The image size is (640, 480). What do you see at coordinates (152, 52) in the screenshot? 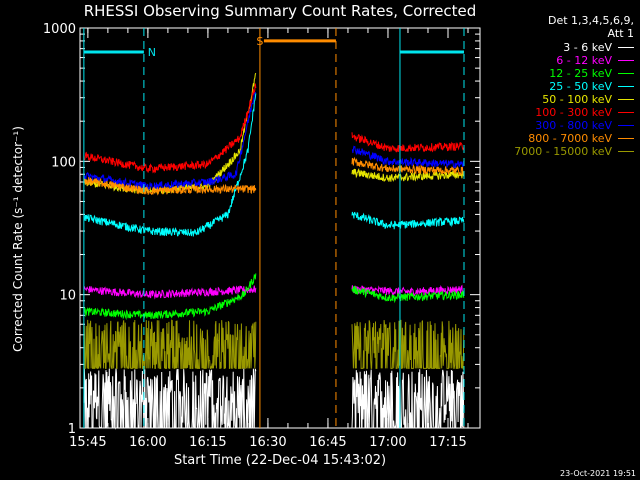
I see `band-label: N` at bounding box center [152, 52].